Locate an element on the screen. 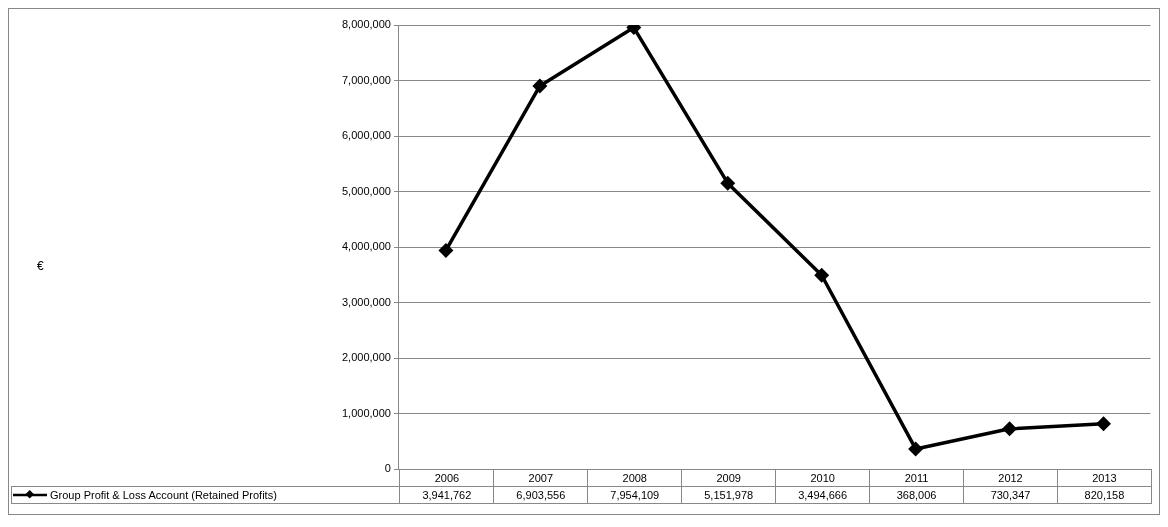  x-tick-label: 2012 is located at coordinates (1010, 478).